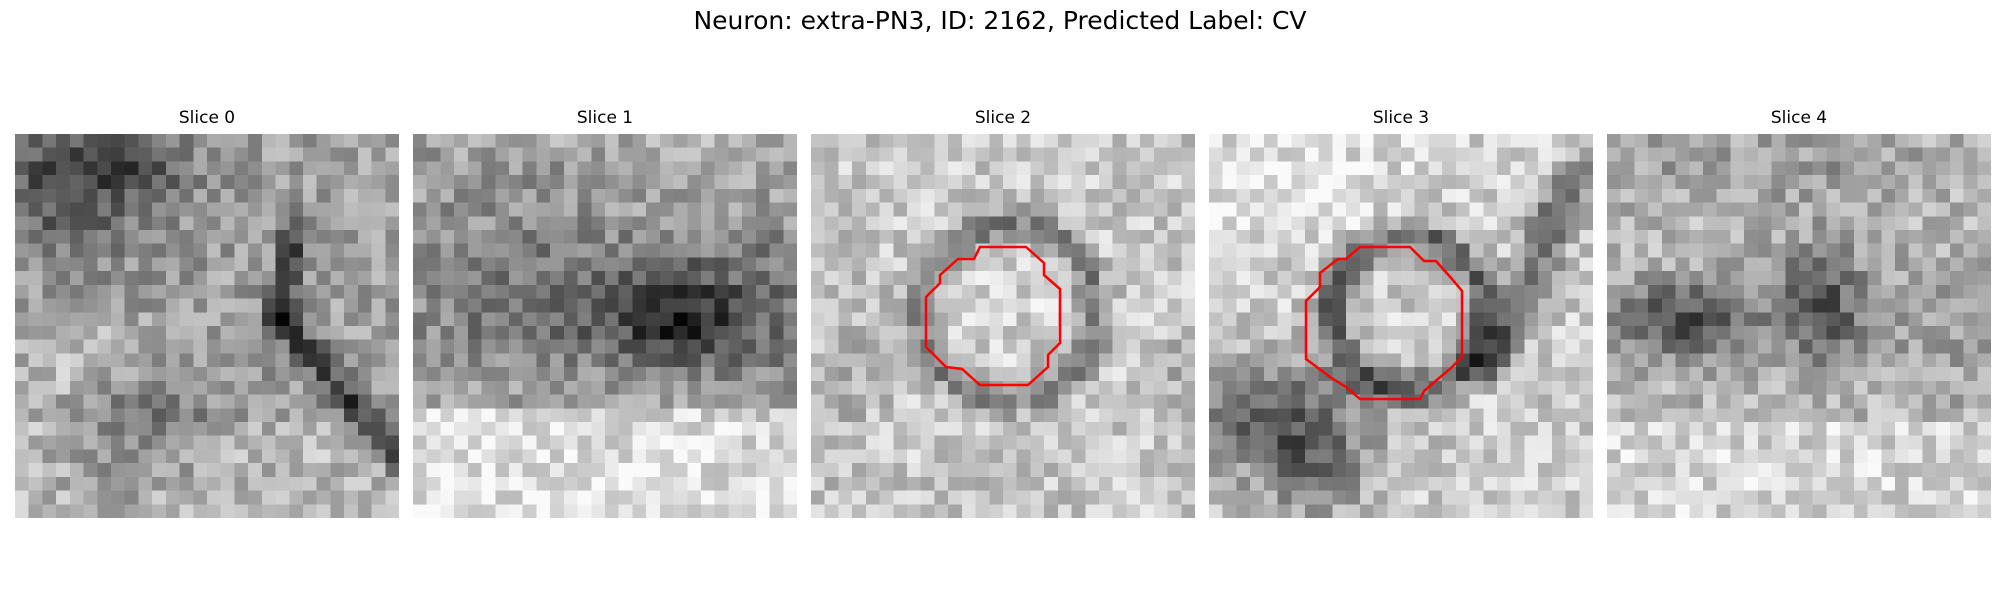  What do you see at coordinates (1003, 118) in the screenshot?
I see `slice-title-2: Slice 2` at bounding box center [1003, 118].